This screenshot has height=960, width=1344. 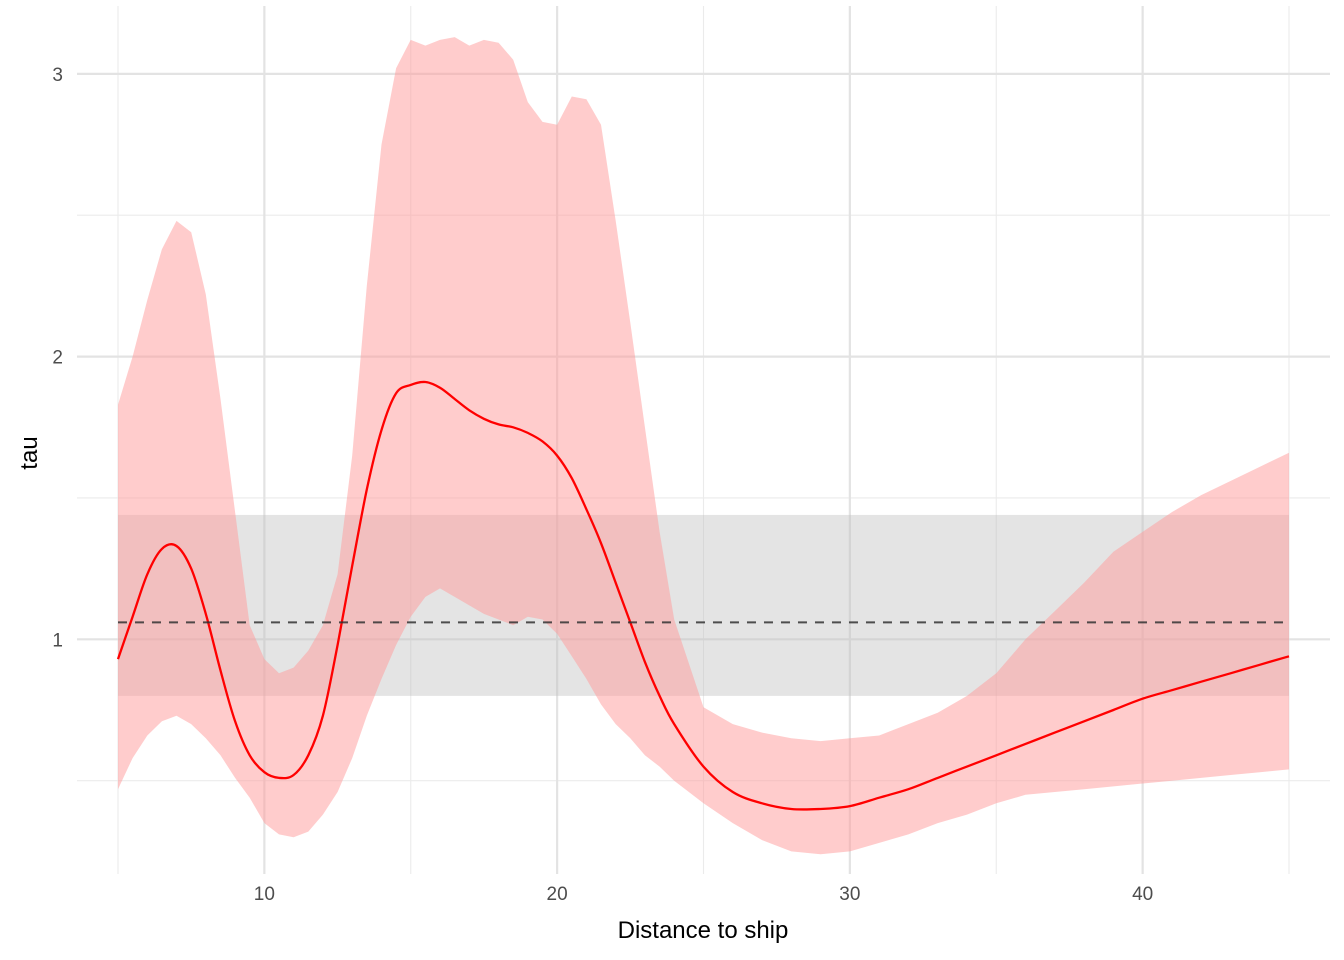 I want to click on y-tick-label: 1, so click(x=57, y=640).